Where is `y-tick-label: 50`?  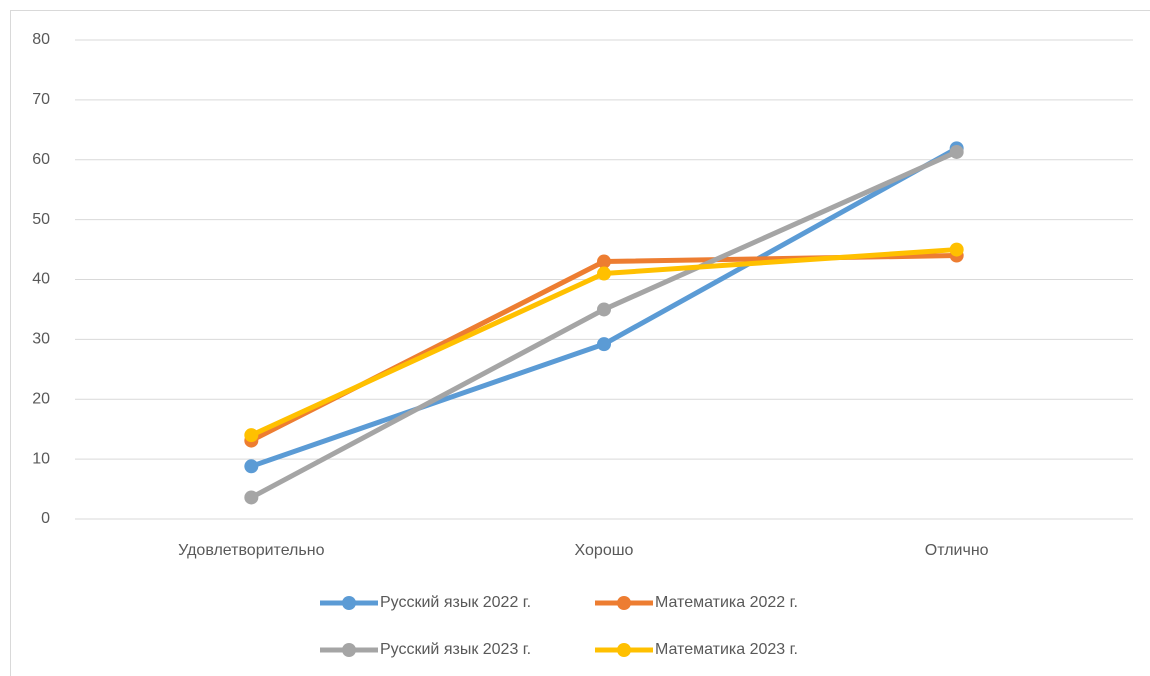 y-tick-label: 50 is located at coordinates (41, 219).